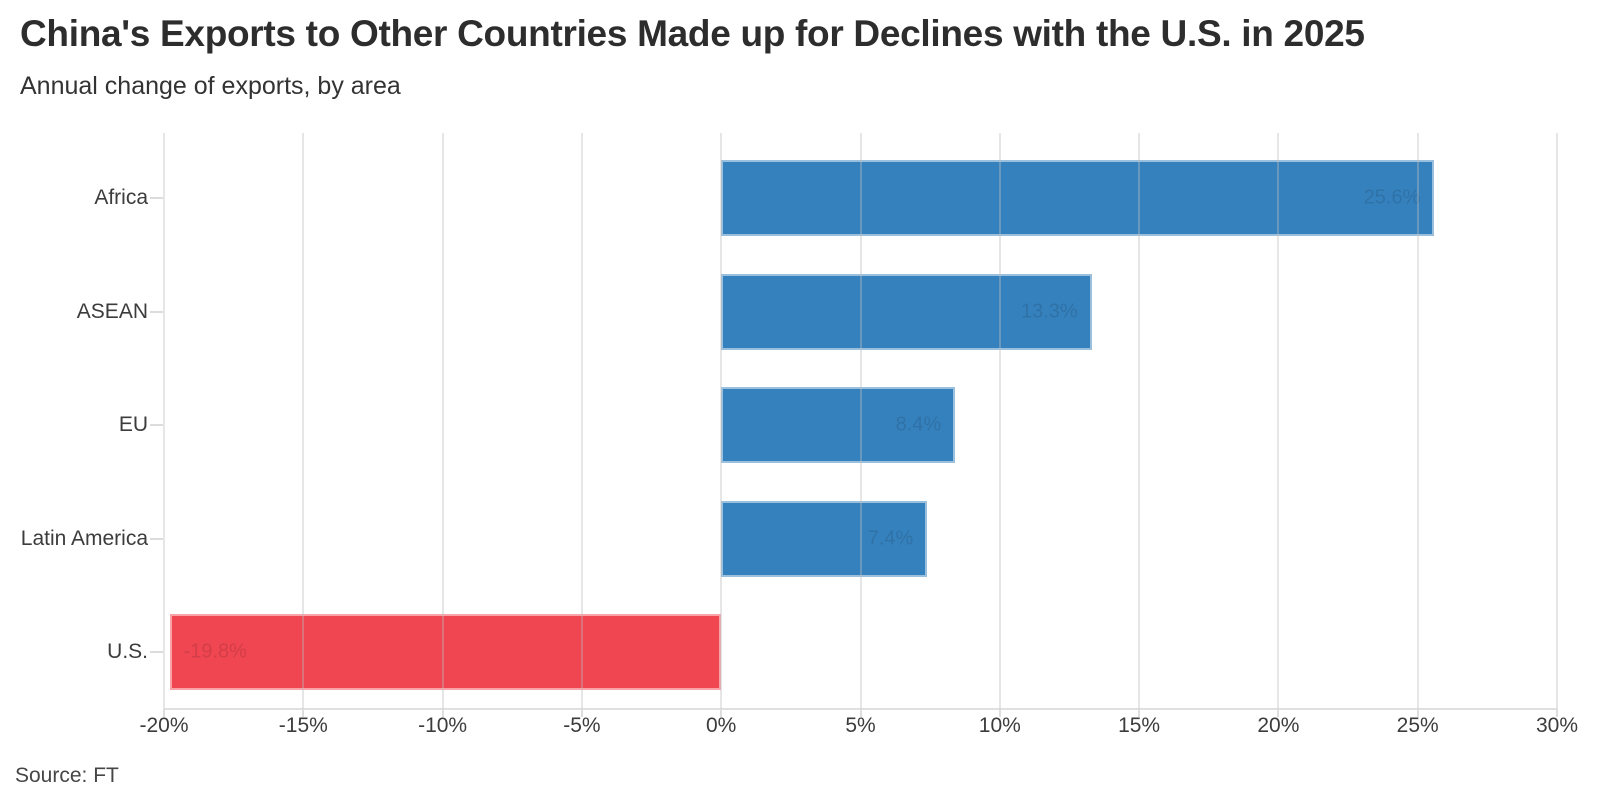 This screenshot has width=1600, height=809. I want to click on x-tick-label: -15%, so click(303, 725).